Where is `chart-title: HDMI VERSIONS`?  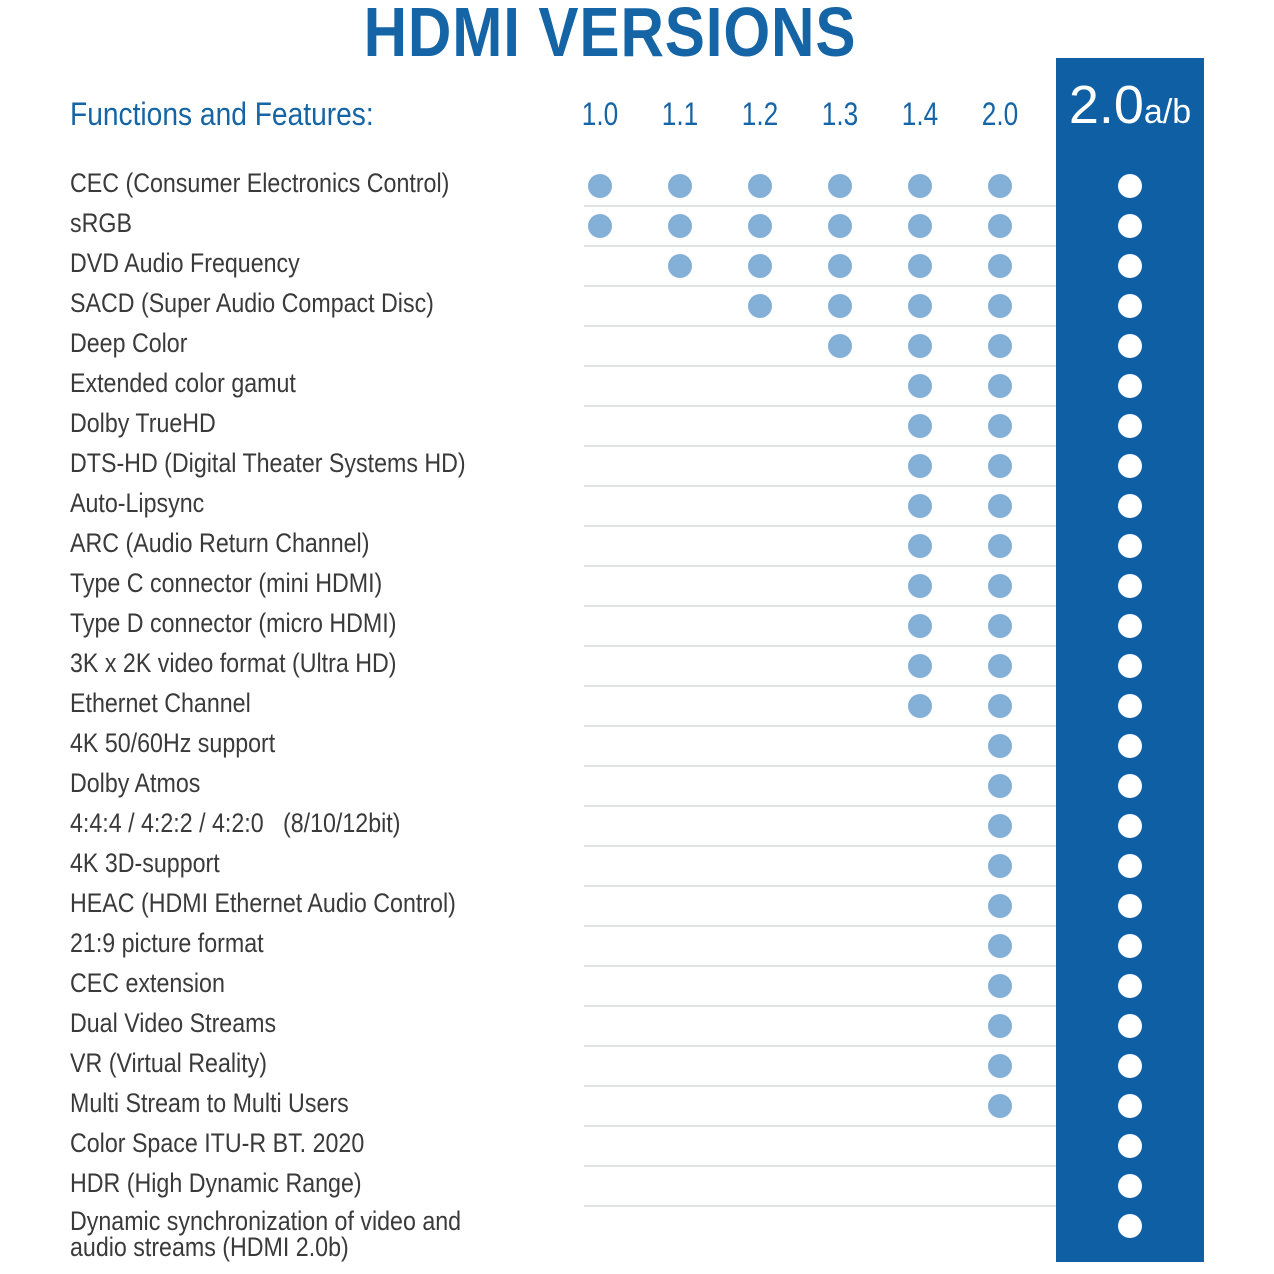
chart-title: HDMI VERSIONS is located at coordinates (610, 35).